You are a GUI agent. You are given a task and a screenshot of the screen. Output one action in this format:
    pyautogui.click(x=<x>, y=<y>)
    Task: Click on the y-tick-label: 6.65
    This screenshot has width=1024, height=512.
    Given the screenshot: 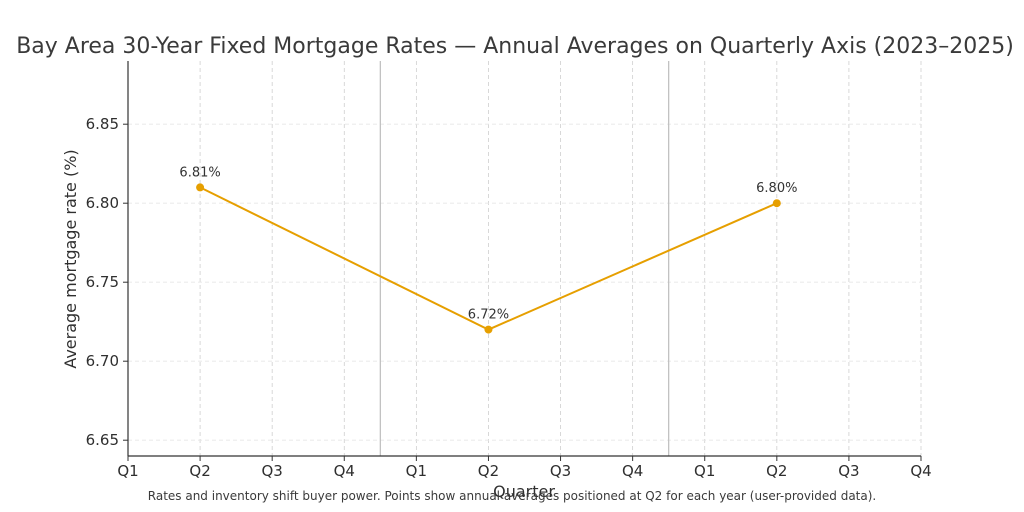 What is the action you would take?
    pyautogui.click(x=102, y=440)
    